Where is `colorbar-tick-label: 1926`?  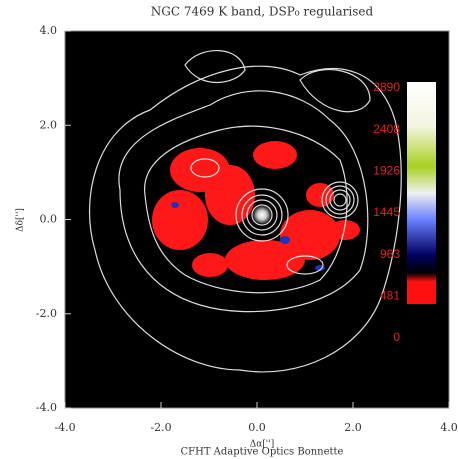
colorbar-tick-label: 1926 is located at coordinates (386, 171).